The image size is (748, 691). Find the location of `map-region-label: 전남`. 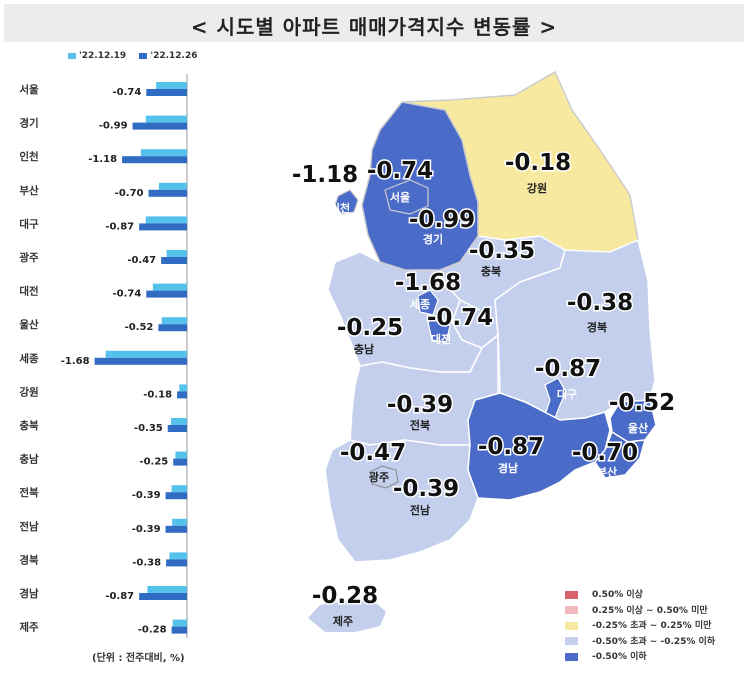

map-region-label: 전남 is located at coordinates (420, 510).